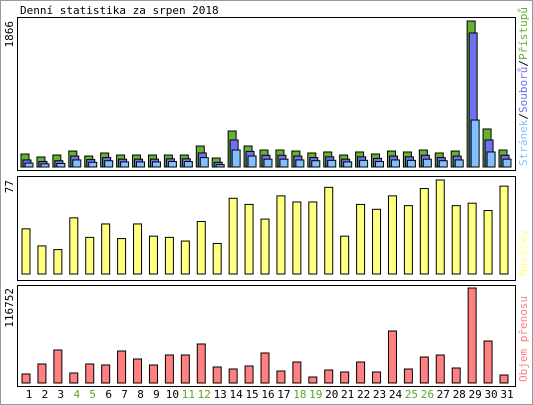 This screenshot has width=533, height=405. I want to click on x-tick-label: 4, so click(76, 394).